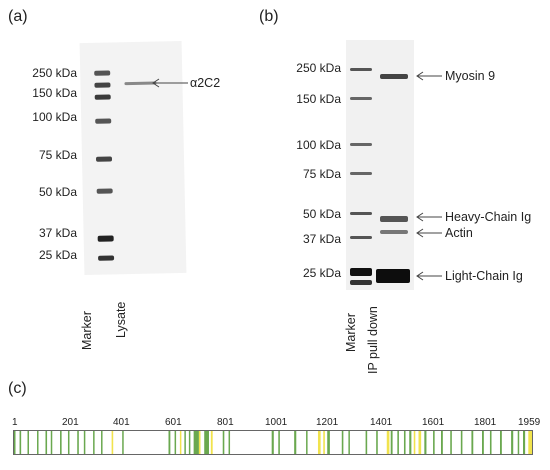  What do you see at coordinates (381, 422) in the screenshot?
I see `sequence-tick: 1401` at bounding box center [381, 422].